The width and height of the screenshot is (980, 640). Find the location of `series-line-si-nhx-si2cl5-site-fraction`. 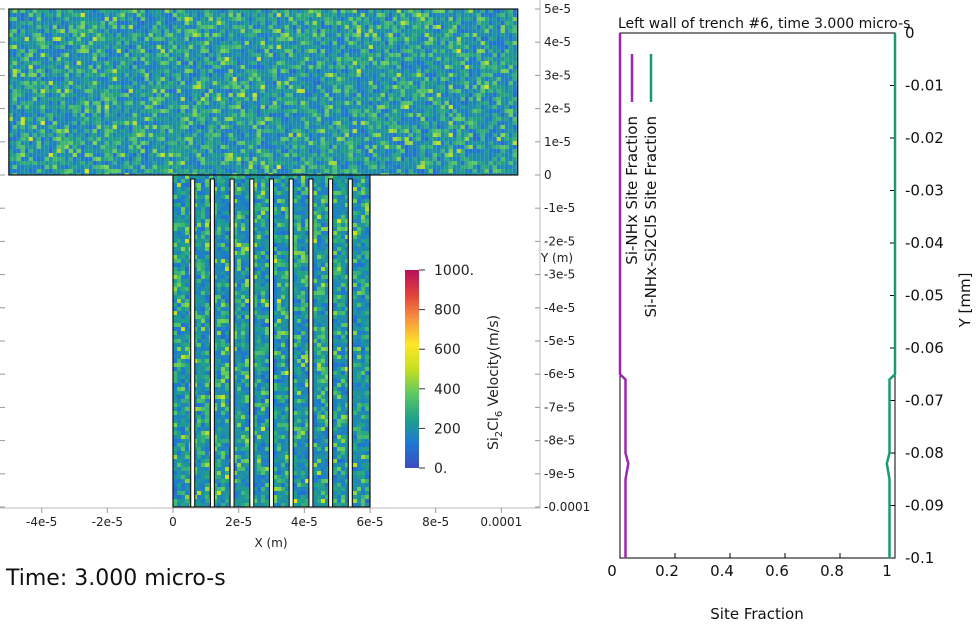

series-line-si-nhx-si2cl5-site-fraction is located at coordinates (891, 295).